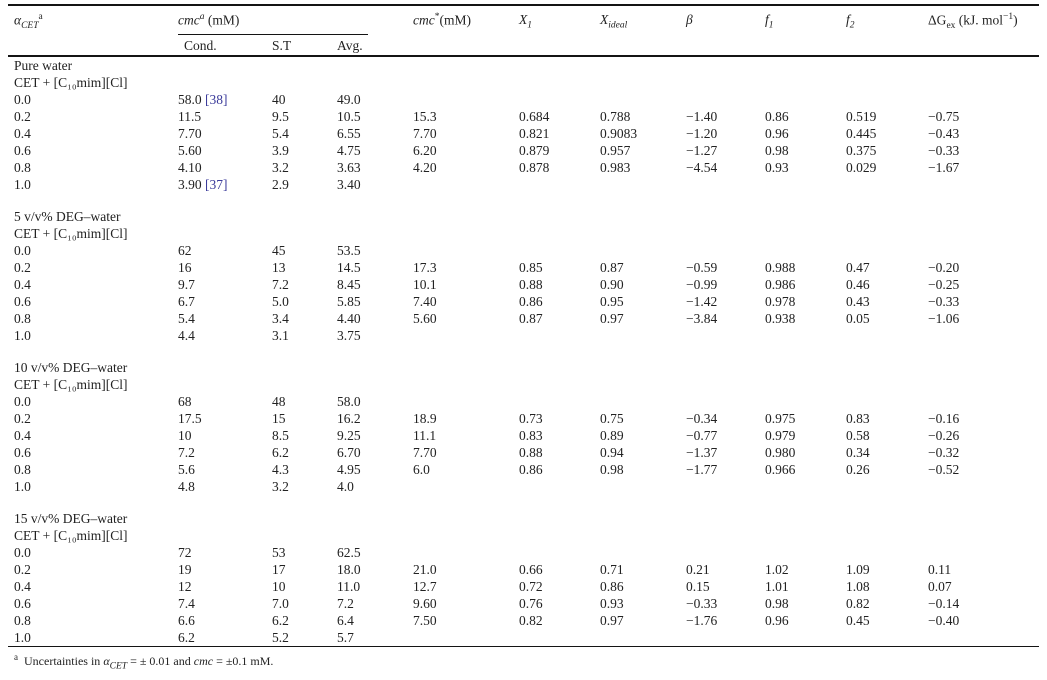  I want to click on cell-cmc-avg: 4.95, so click(349, 469).